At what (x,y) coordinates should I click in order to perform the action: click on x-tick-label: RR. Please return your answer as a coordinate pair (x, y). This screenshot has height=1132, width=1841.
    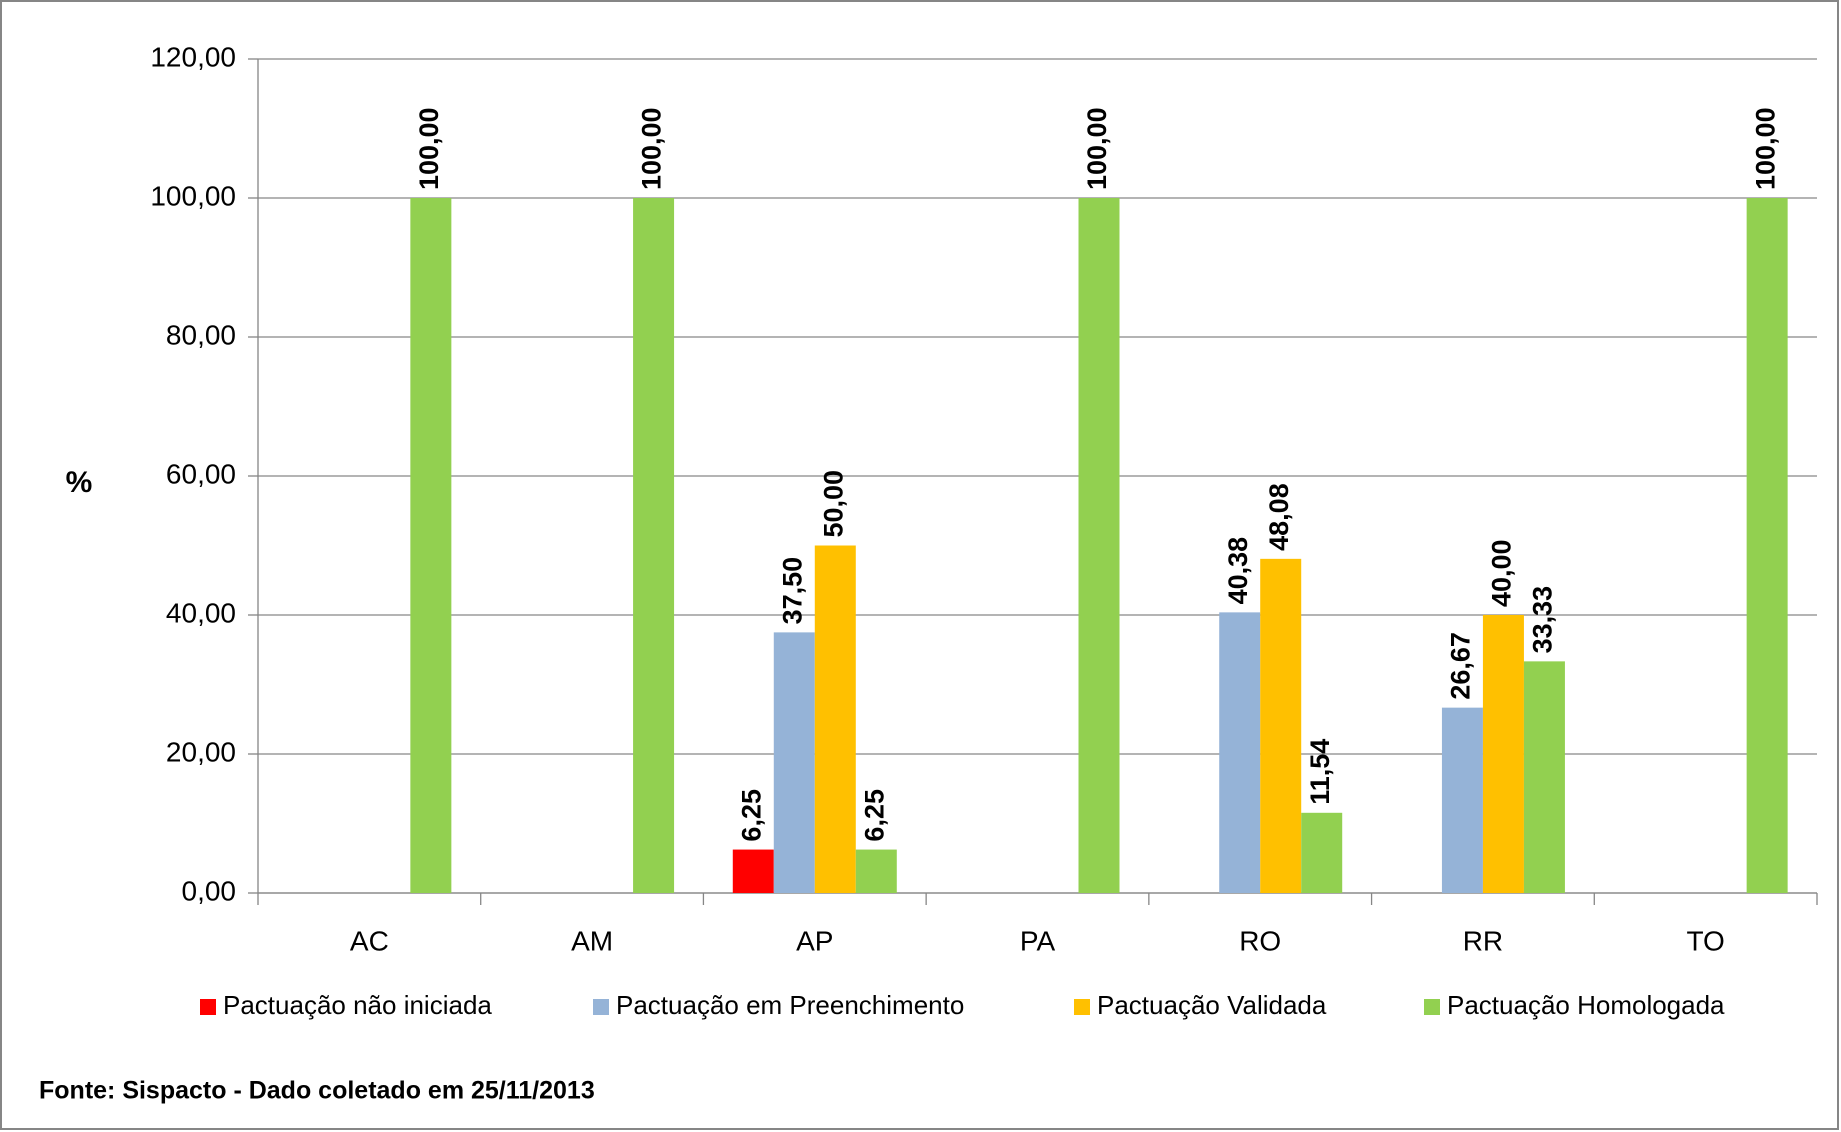
    Looking at the image, I should click on (1483, 940).